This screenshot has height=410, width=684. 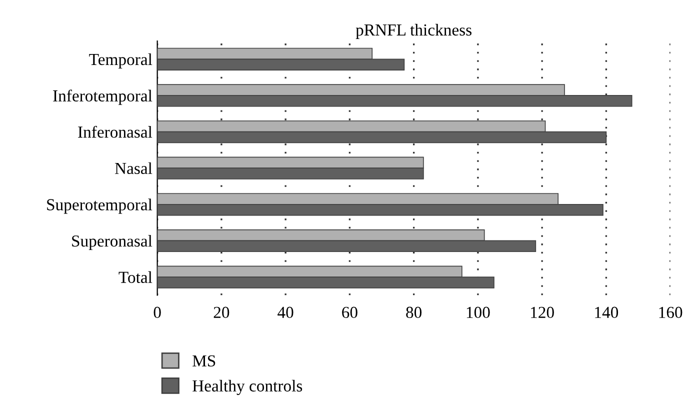 I want to click on x-tick-label: 80, so click(x=414, y=312).